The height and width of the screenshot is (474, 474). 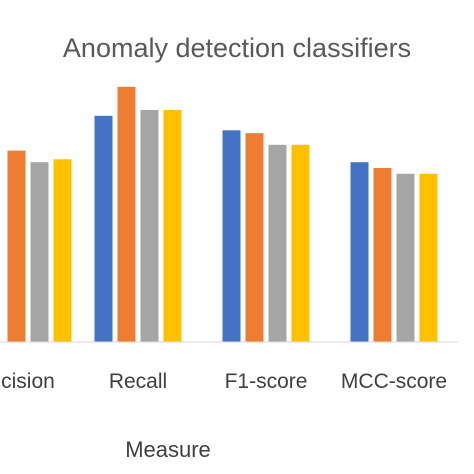 What do you see at coordinates (224, 381) in the screenshot?
I see `x-tick-labels: cision Recall F1-score MCC-score` at bounding box center [224, 381].